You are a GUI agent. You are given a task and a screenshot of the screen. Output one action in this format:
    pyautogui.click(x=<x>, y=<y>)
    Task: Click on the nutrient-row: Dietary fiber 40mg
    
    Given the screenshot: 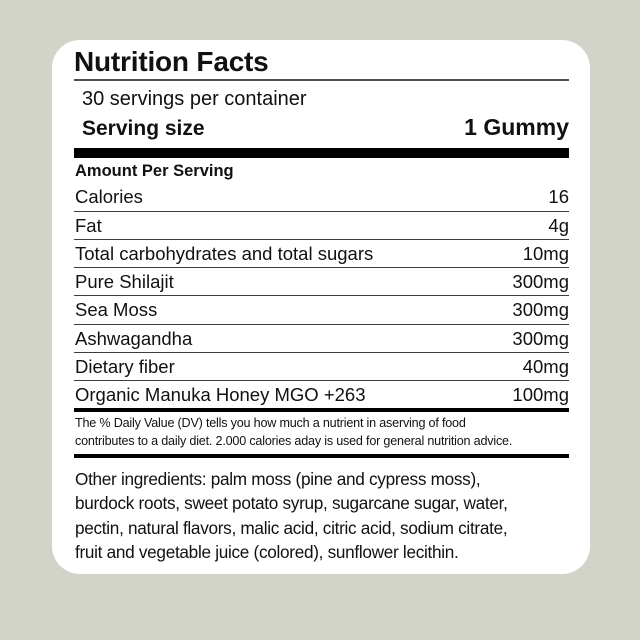 What is the action you would take?
    pyautogui.click(x=321, y=367)
    